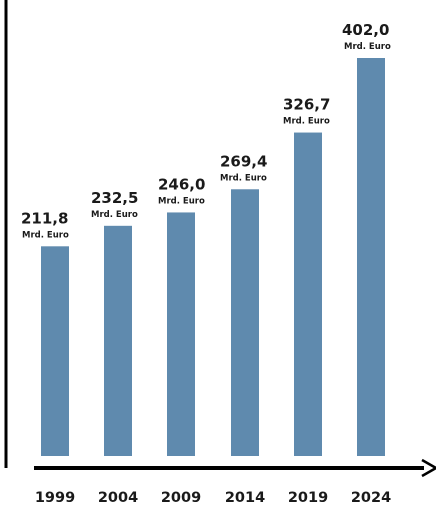 This screenshot has width=436, height=510. I want to click on value-label-1999: 211,8, so click(44, 218).